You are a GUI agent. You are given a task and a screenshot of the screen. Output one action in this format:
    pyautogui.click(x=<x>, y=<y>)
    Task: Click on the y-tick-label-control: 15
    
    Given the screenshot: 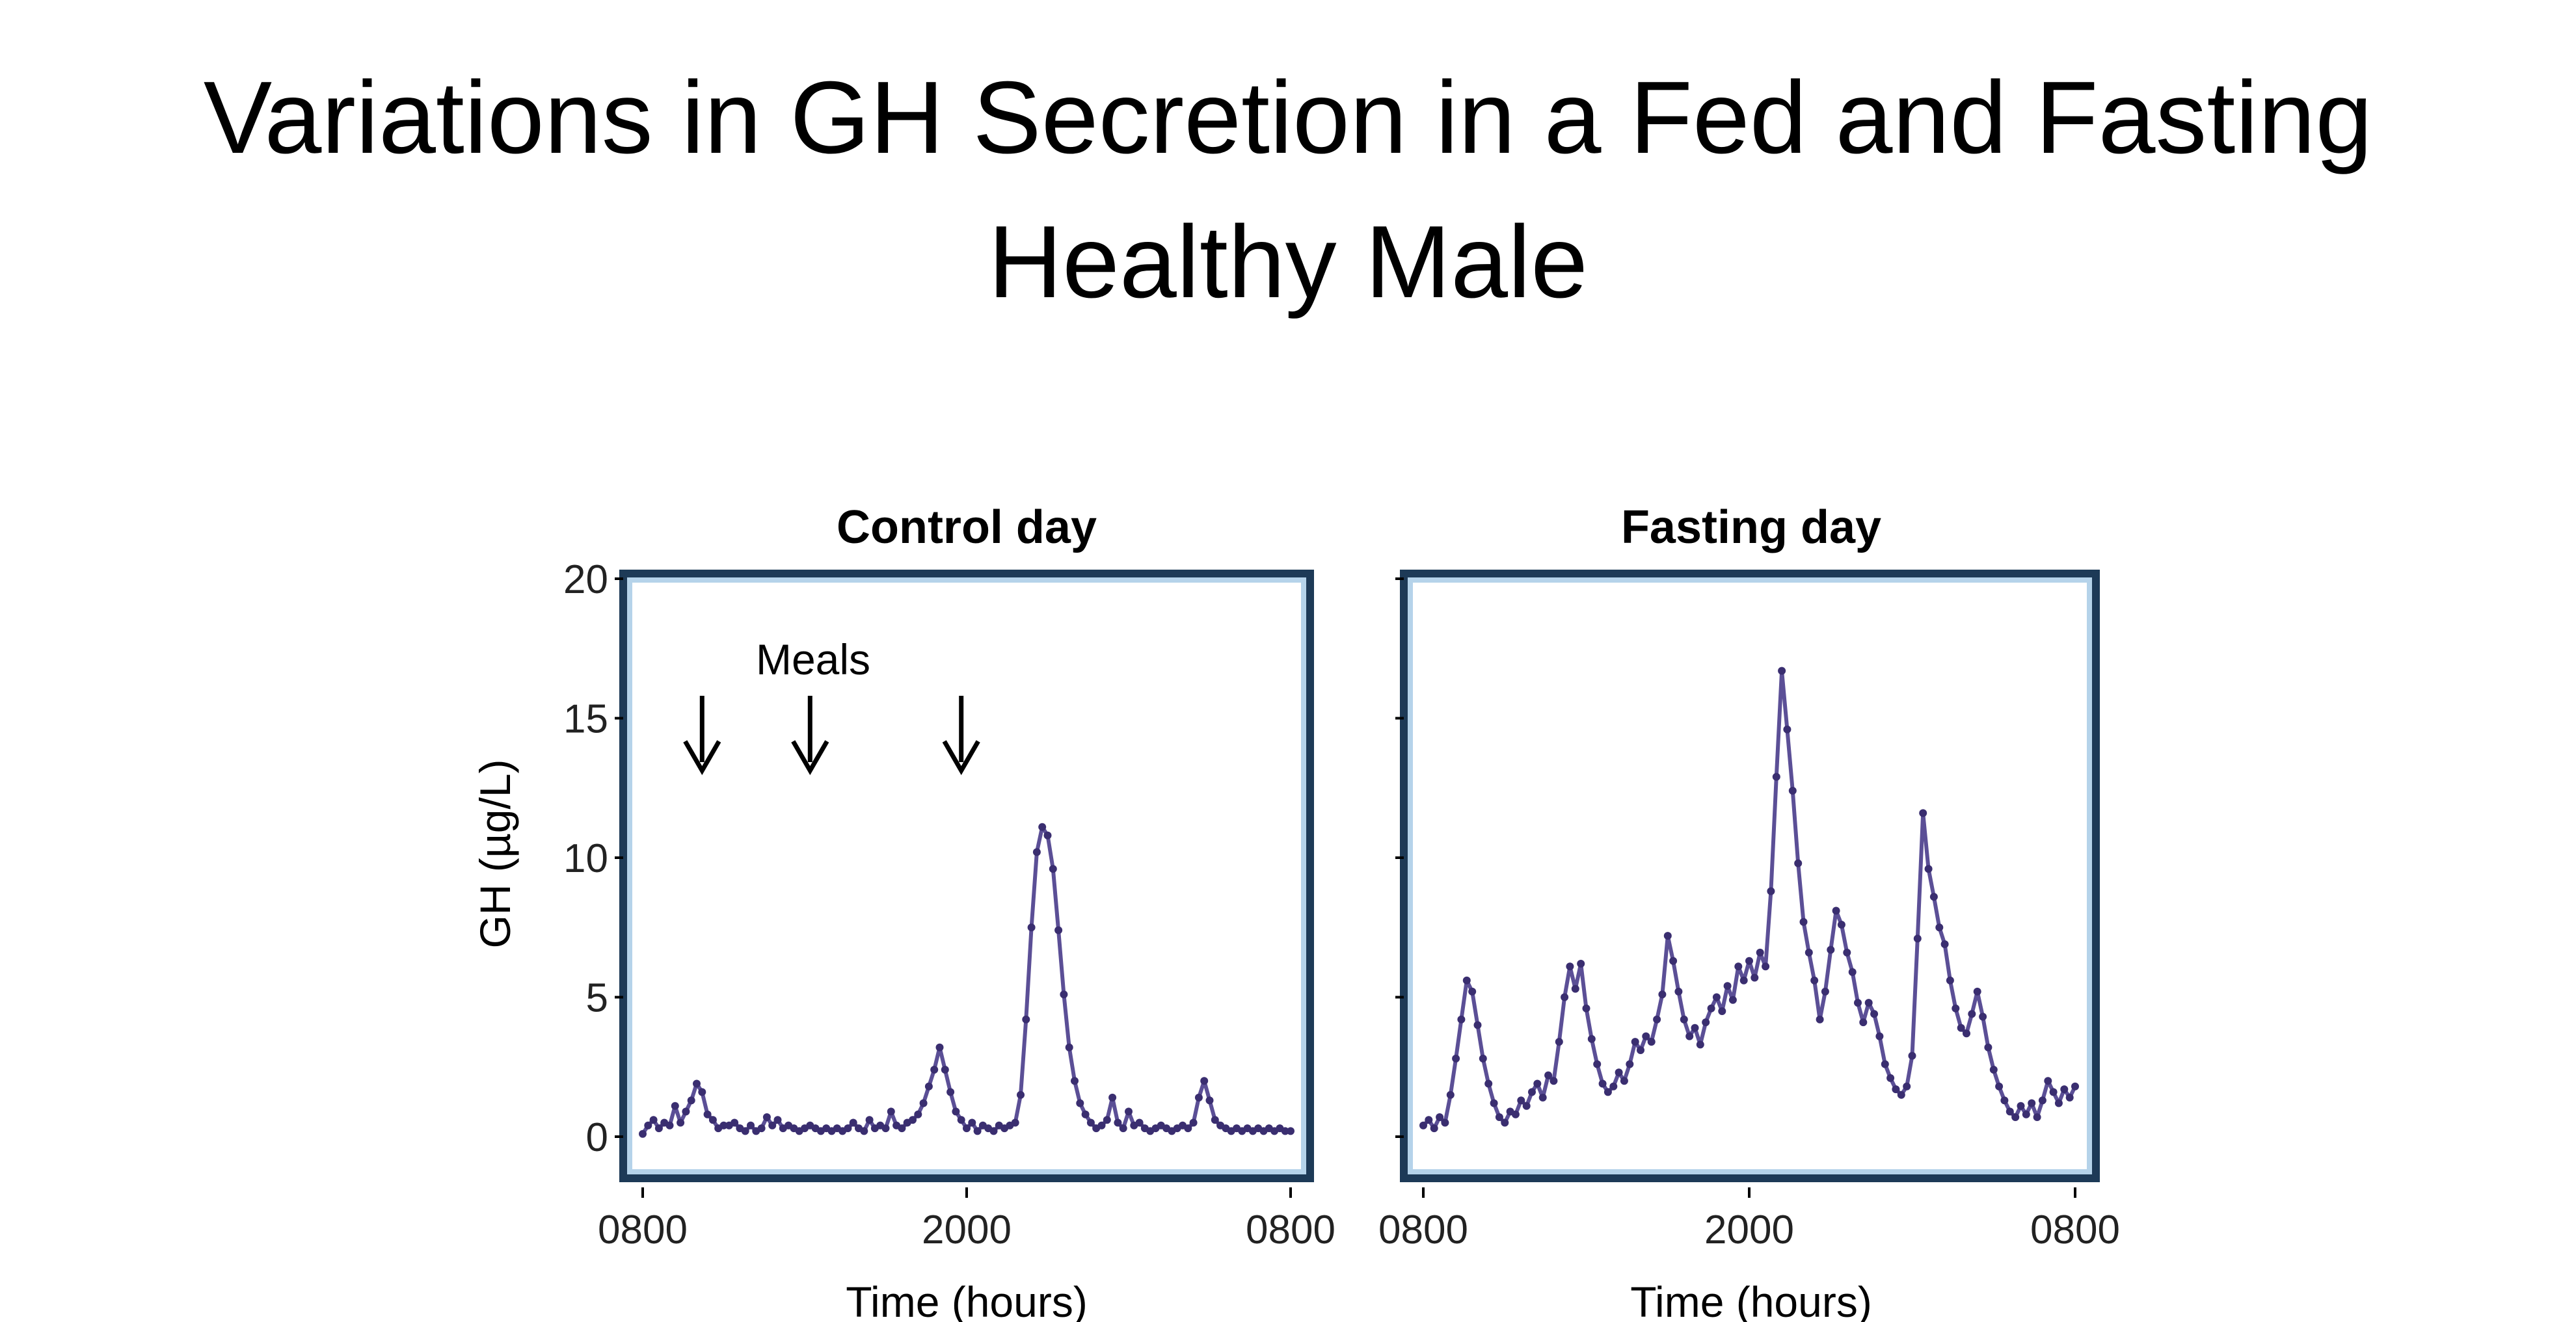 What is the action you would take?
    pyautogui.click(x=585, y=719)
    